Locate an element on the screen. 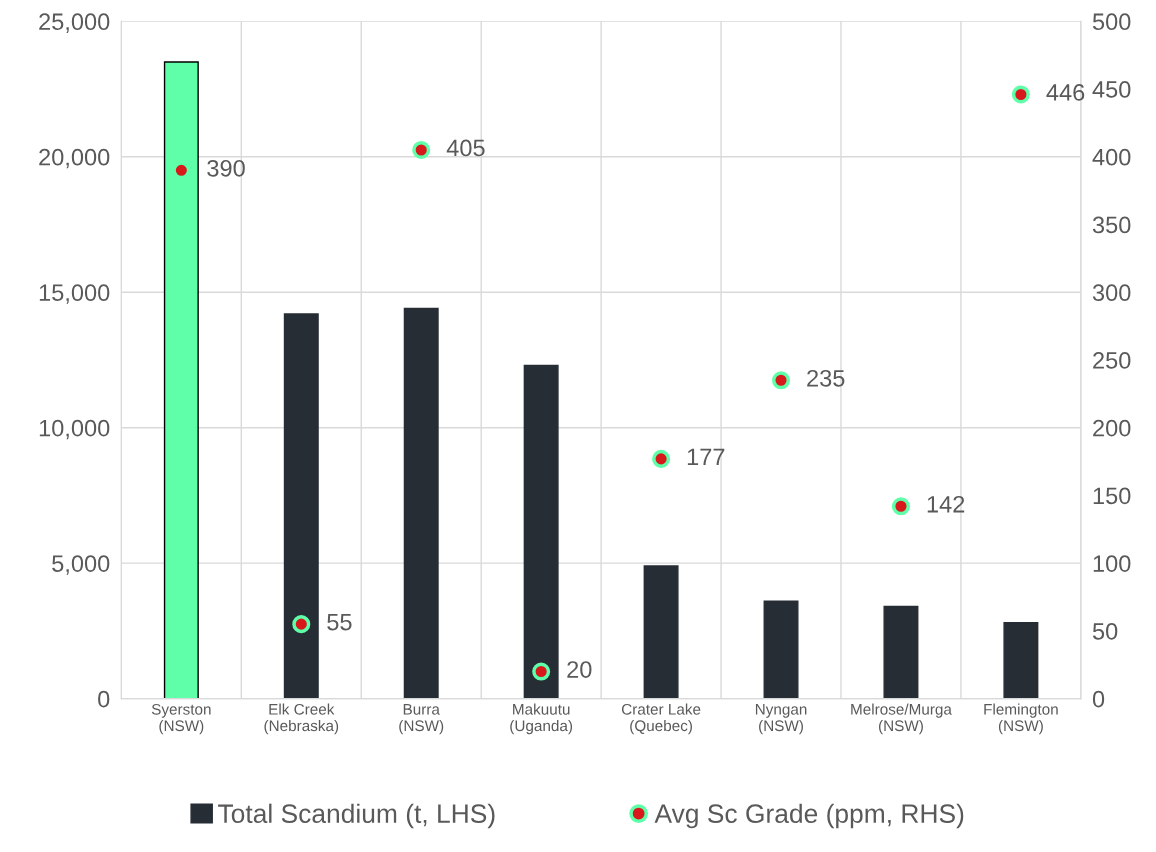  y2-tick-label: 450 is located at coordinates (1111, 89).